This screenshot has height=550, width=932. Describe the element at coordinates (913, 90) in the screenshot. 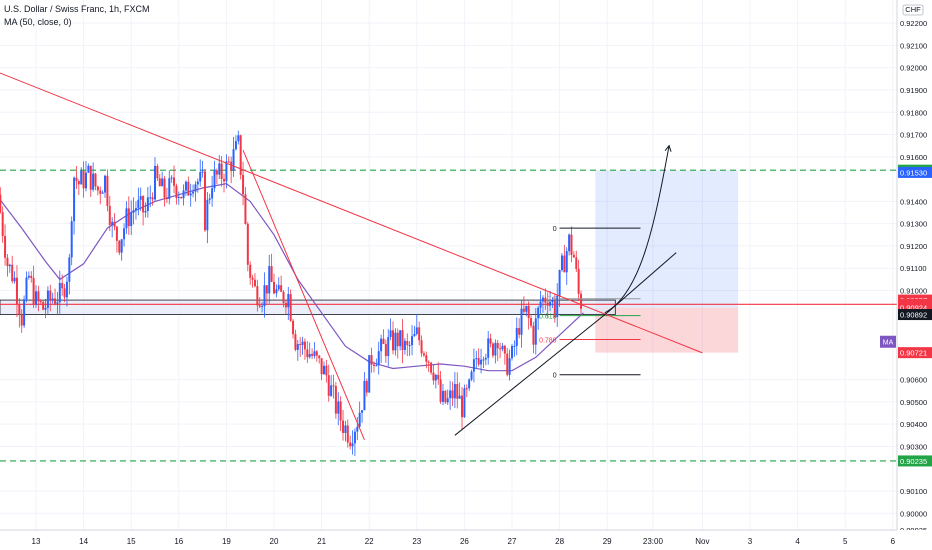

I see `price-tick-label: 0.91900` at that location.